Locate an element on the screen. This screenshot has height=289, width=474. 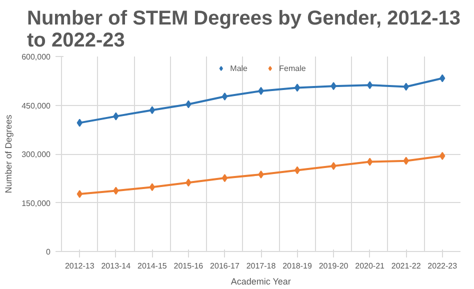
y-tick-label: 300,000 is located at coordinates (37, 154).